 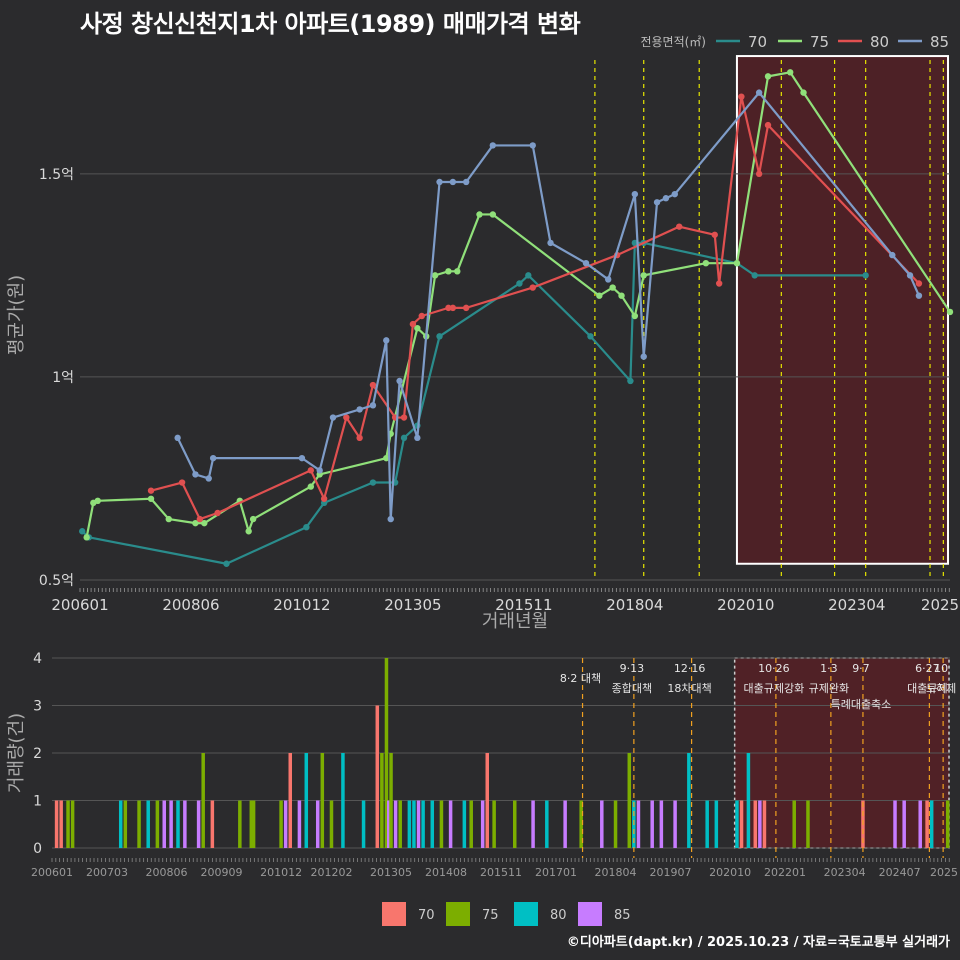 I want to click on policy-date-label: 1·3, so click(x=829, y=668).